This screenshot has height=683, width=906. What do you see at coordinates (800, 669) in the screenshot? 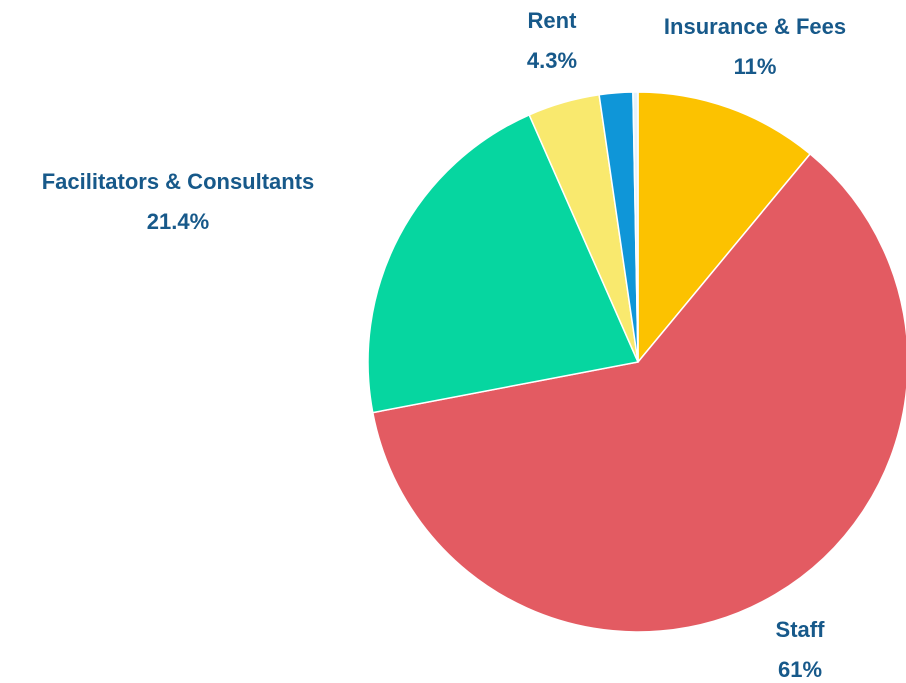
I see `slice-value-label: 61%` at bounding box center [800, 669].